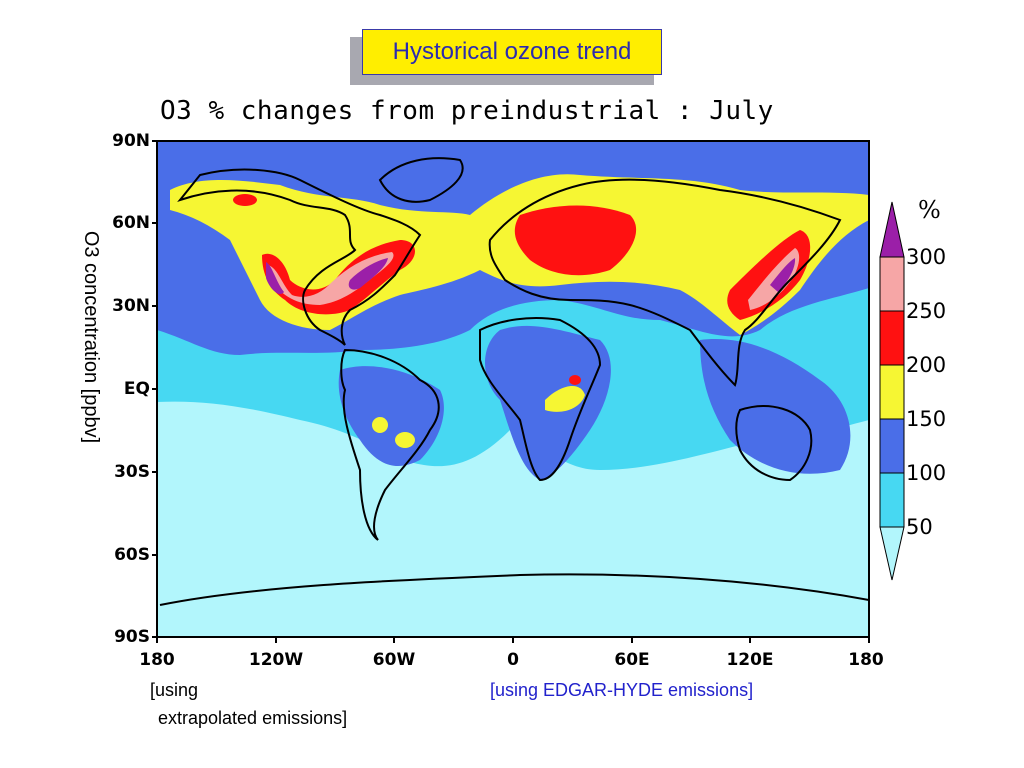 This screenshot has width=1024, height=768. Describe the element at coordinates (750, 660) in the screenshot. I see `lon-label: 120E` at that location.